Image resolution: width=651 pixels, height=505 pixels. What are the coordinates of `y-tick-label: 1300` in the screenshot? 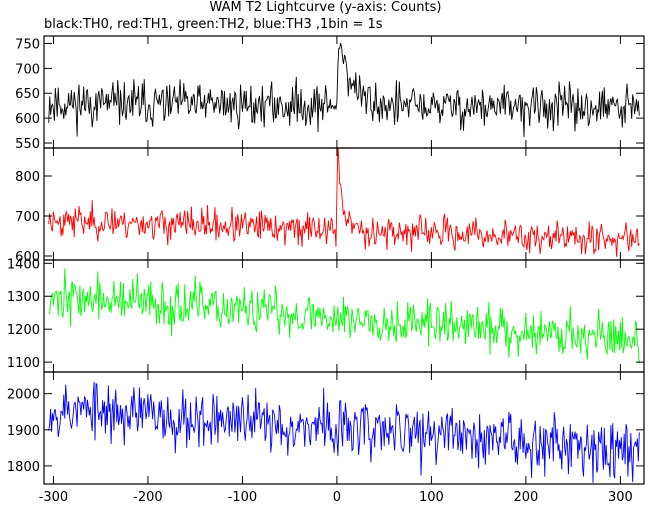 It's located at (23, 297).